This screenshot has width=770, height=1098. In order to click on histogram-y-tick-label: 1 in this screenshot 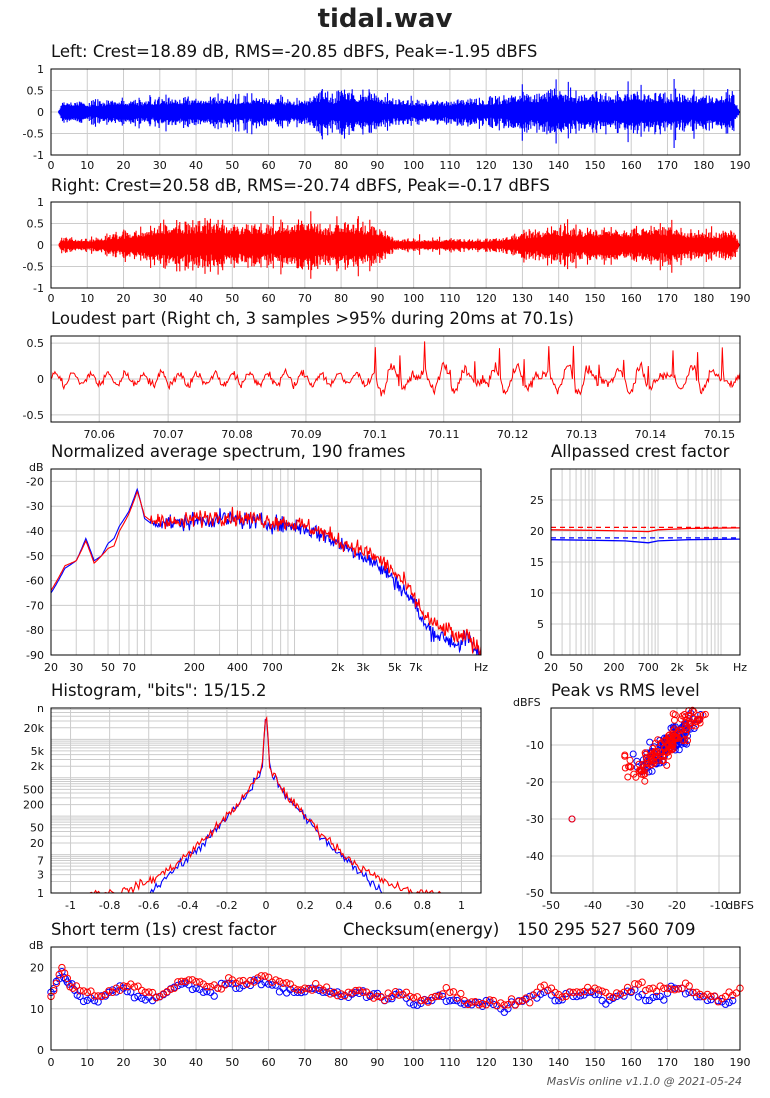, I will do `click(40, 893)`.